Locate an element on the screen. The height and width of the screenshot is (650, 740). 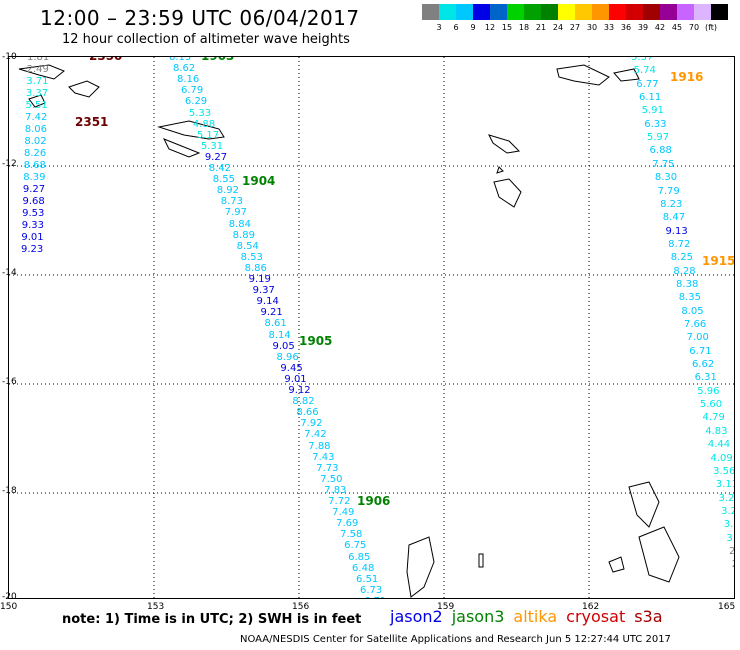
pass-time-label: 1905 is located at coordinates (316, 341).